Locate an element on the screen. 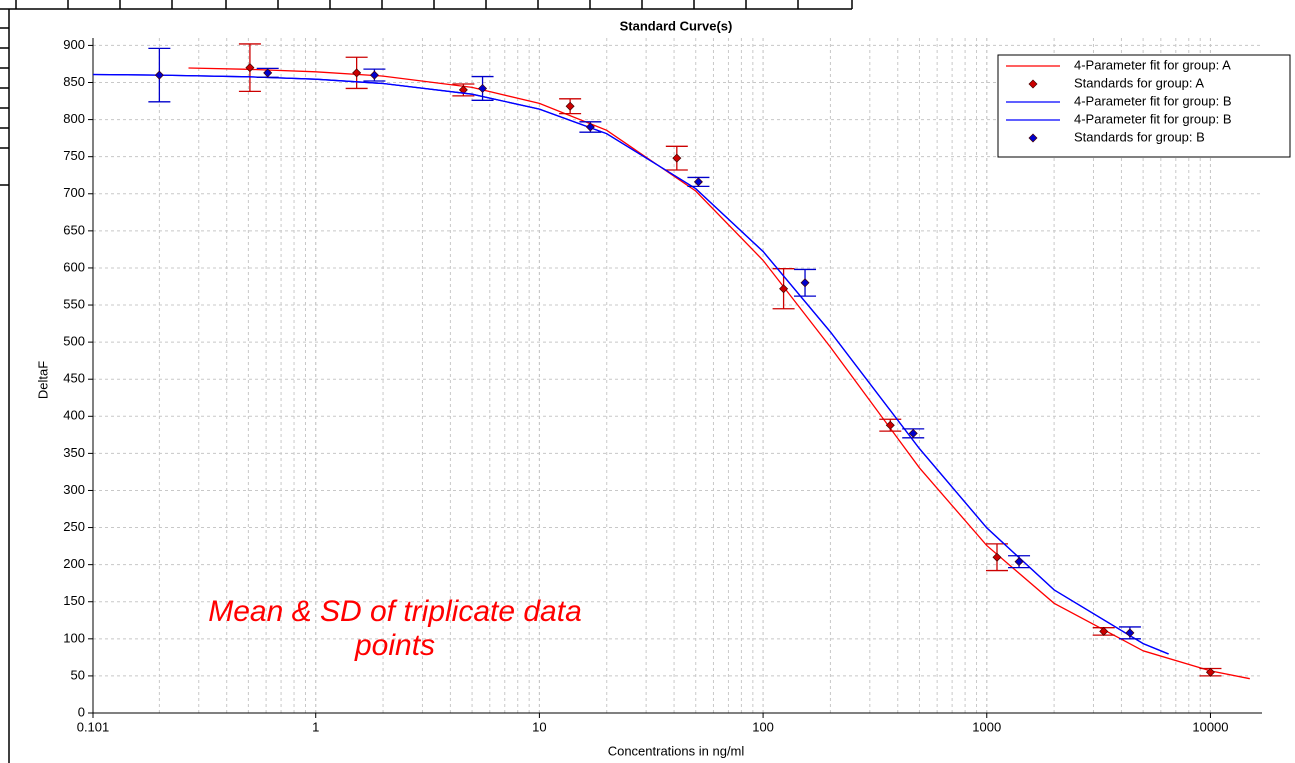  y-tick-label: 450 is located at coordinates (74, 378).